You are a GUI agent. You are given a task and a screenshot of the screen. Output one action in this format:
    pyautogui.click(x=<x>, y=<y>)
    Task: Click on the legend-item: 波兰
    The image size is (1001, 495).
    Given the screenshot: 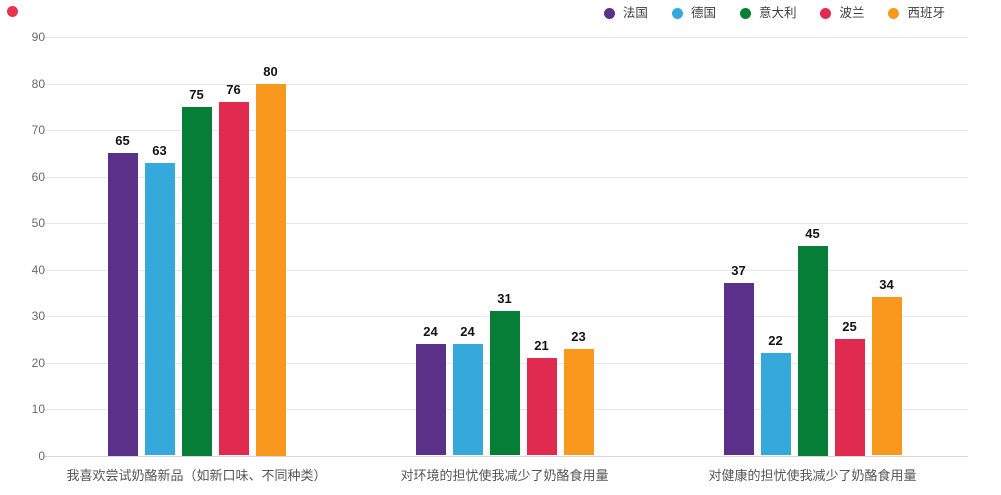 What is the action you would take?
    pyautogui.click(x=842, y=13)
    